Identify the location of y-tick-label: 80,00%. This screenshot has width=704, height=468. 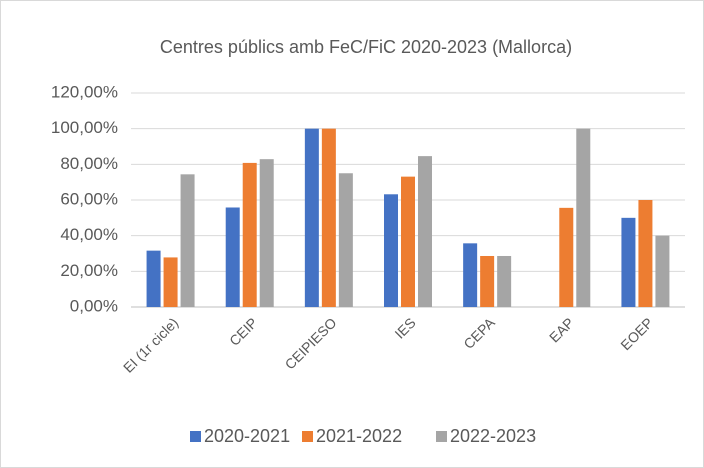
(89, 163).